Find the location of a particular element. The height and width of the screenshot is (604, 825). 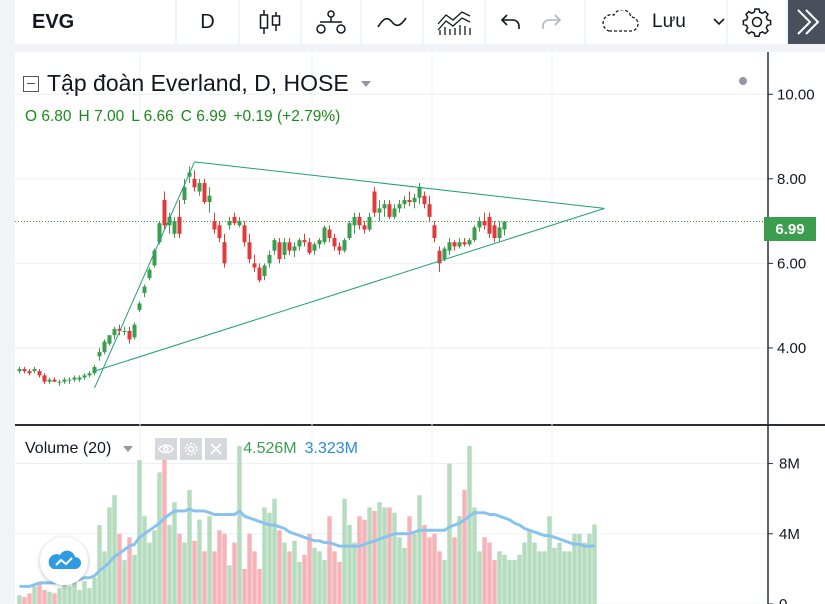

fullscreen-button is located at coordinates (806, 22).